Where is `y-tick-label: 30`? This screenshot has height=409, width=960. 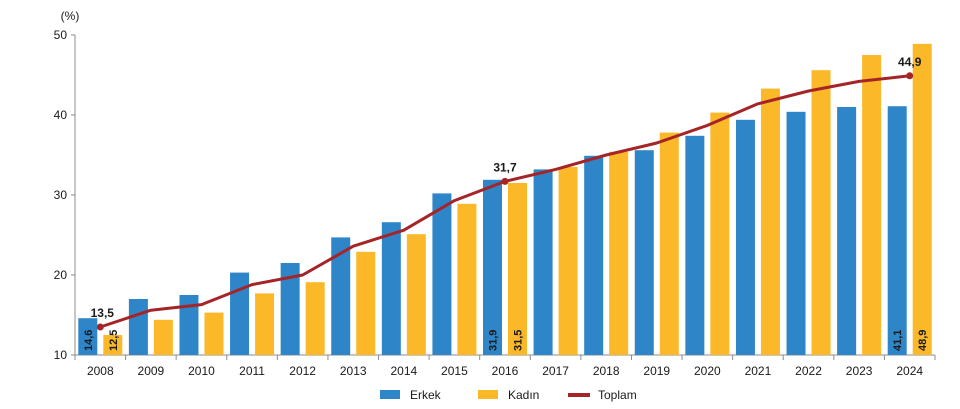
y-tick-label: 30 is located at coordinates (61, 195).